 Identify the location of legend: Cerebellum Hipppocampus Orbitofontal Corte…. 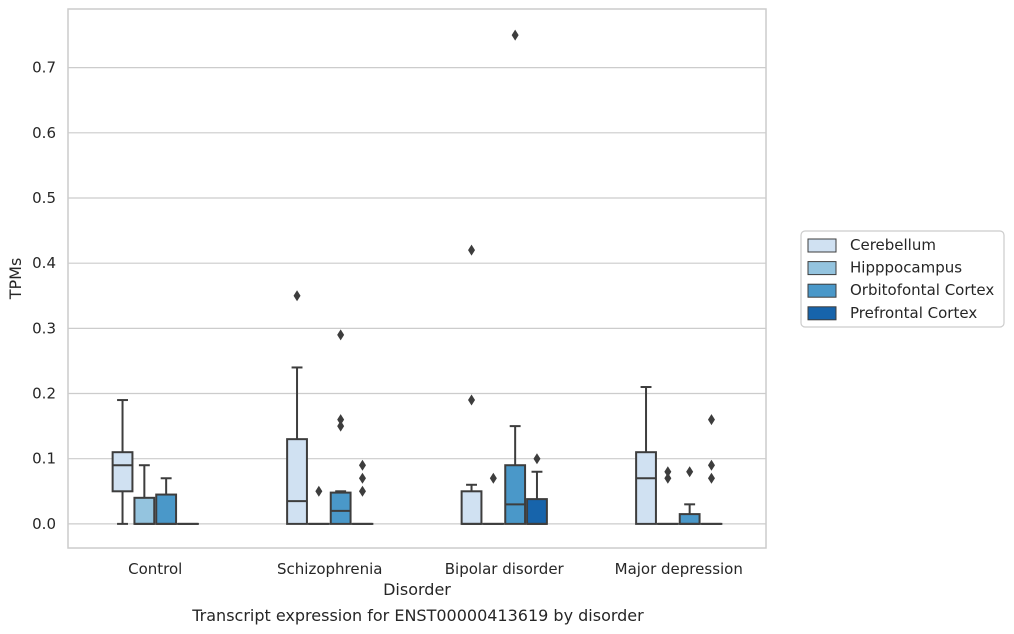
(902, 279).